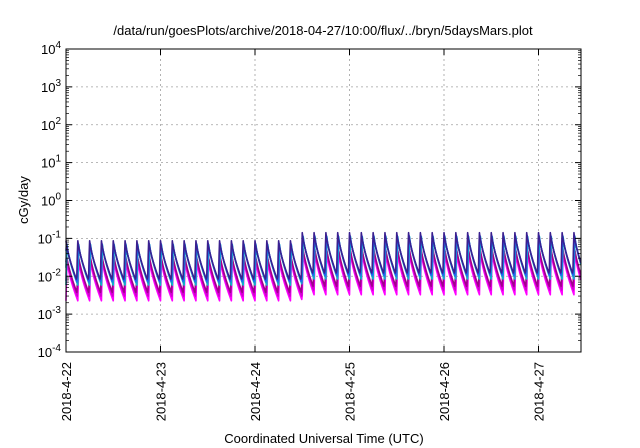 The width and height of the screenshot is (640, 448). What do you see at coordinates (66, 391) in the screenshot?
I see `x-tick-label: 2018-4-22` at bounding box center [66, 391].